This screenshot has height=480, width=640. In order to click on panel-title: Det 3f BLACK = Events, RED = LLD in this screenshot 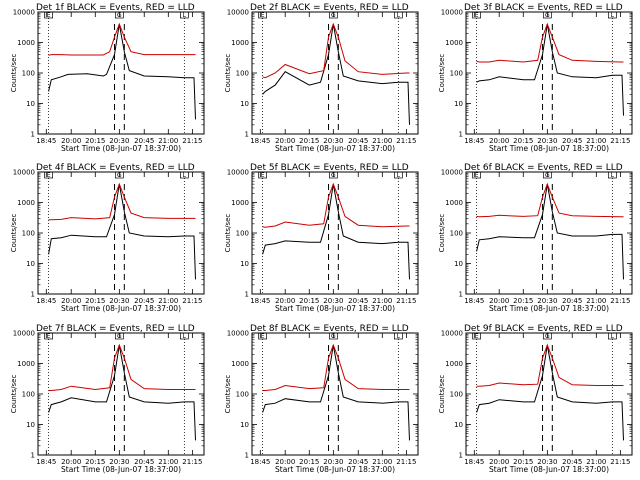, I will do `click(543, 8)`.